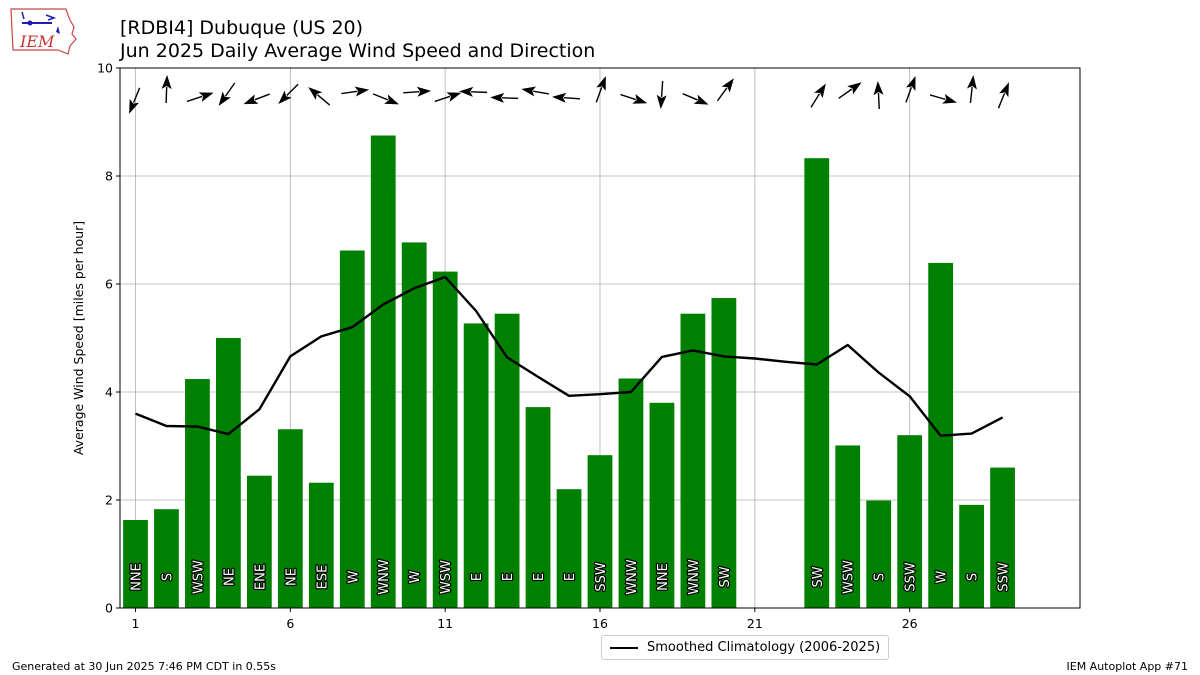 Image resolution: width=1200 pixels, height=675 pixels. What do you see at coordinates (136, 623) in the screenshot?
I see `x-tick-label: 1` at bounding box center [136, 623].